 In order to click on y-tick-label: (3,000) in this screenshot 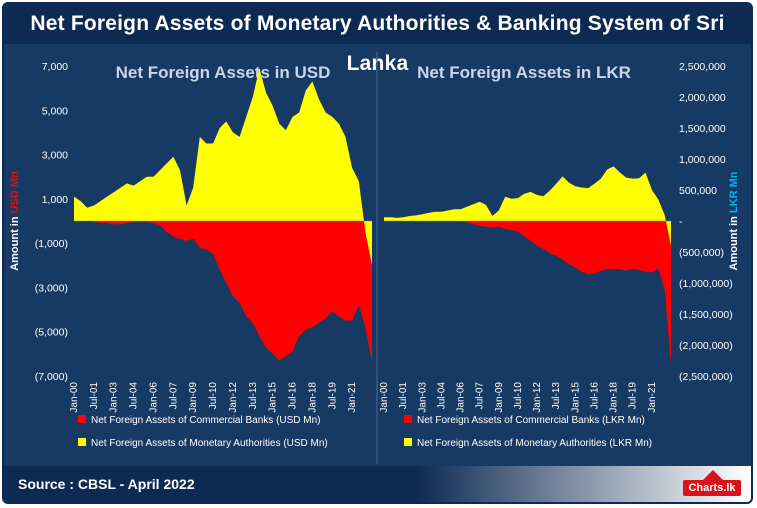, I will do `click(51, 288)`.